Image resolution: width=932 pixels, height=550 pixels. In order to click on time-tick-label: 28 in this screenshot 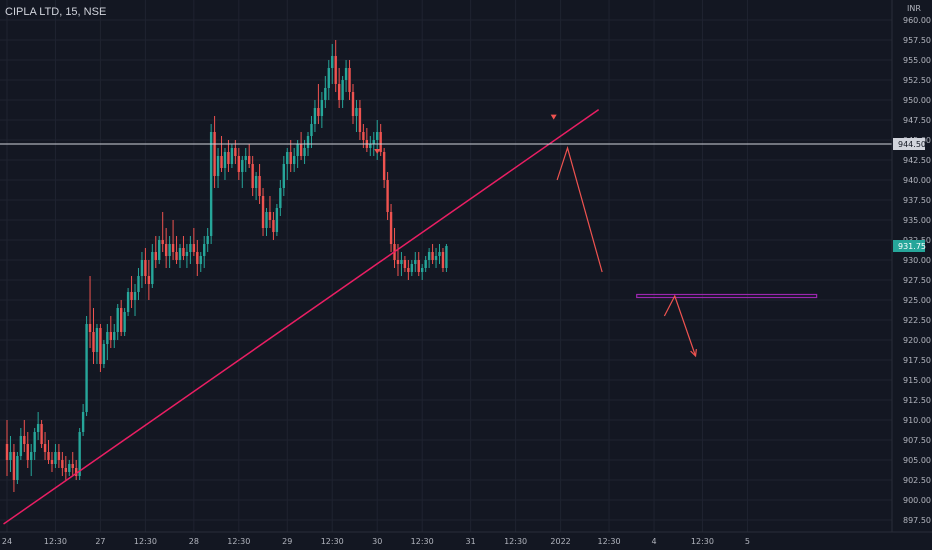, I will do `click(194, 541)`.